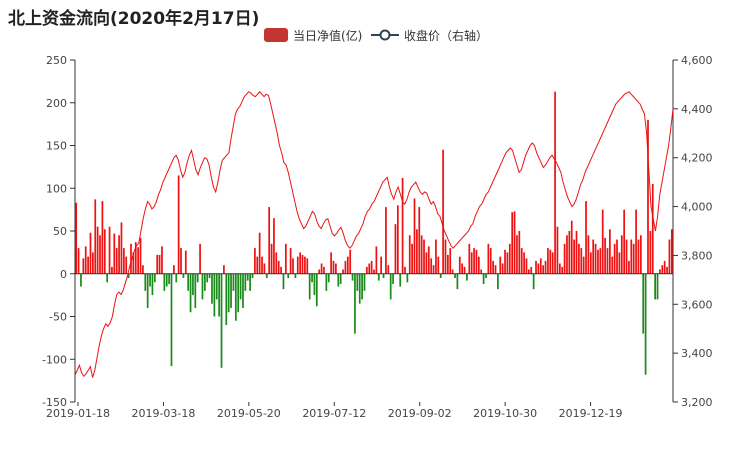  I want to click on right-y-tick-label: 4,600, so click(697, 60).